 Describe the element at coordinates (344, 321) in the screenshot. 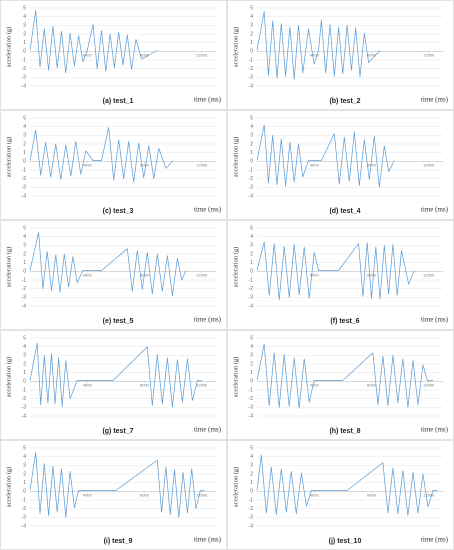

I see `caption: (f) test_6` at that location.